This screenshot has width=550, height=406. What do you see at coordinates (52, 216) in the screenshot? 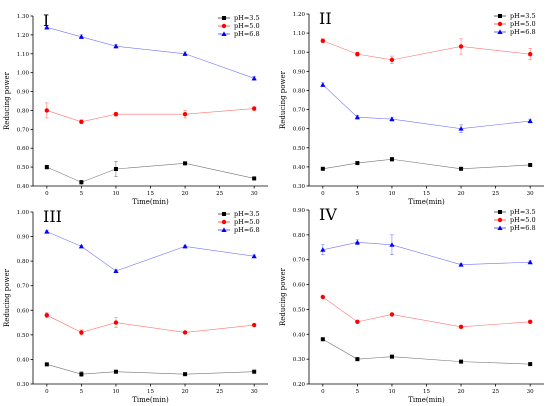
I see `panel-label: III` at bounding box center [52, 216].